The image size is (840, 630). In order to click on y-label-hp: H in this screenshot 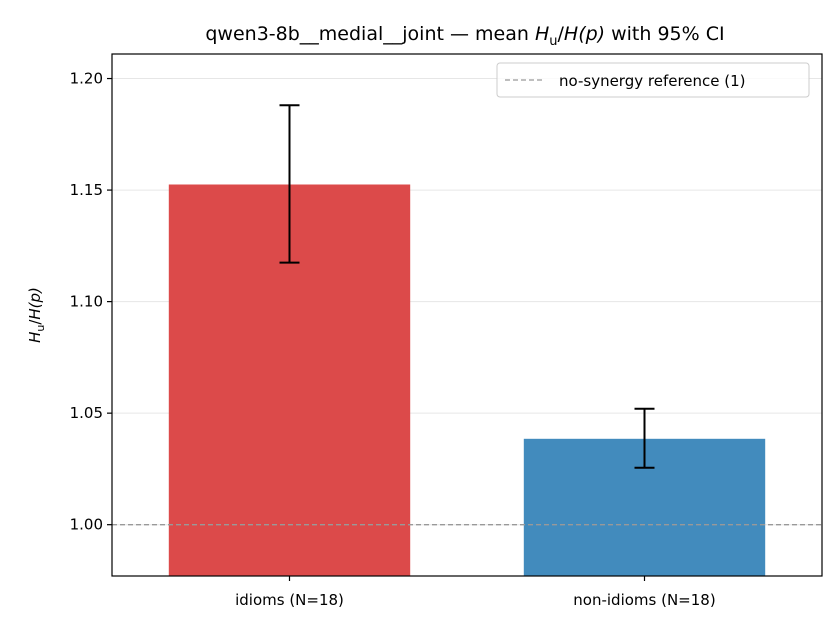, I will do `click(35, 313)`.